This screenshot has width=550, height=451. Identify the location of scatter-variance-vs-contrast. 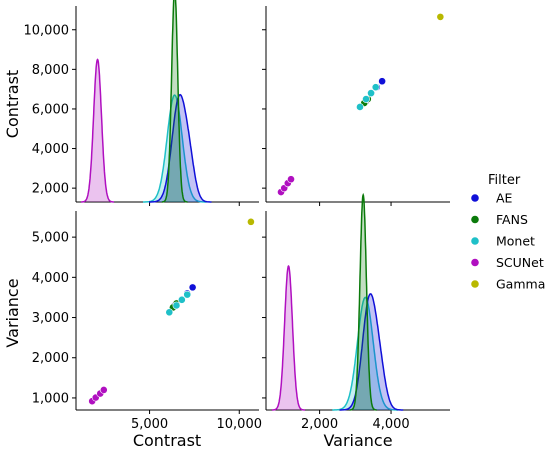
(361, 104).